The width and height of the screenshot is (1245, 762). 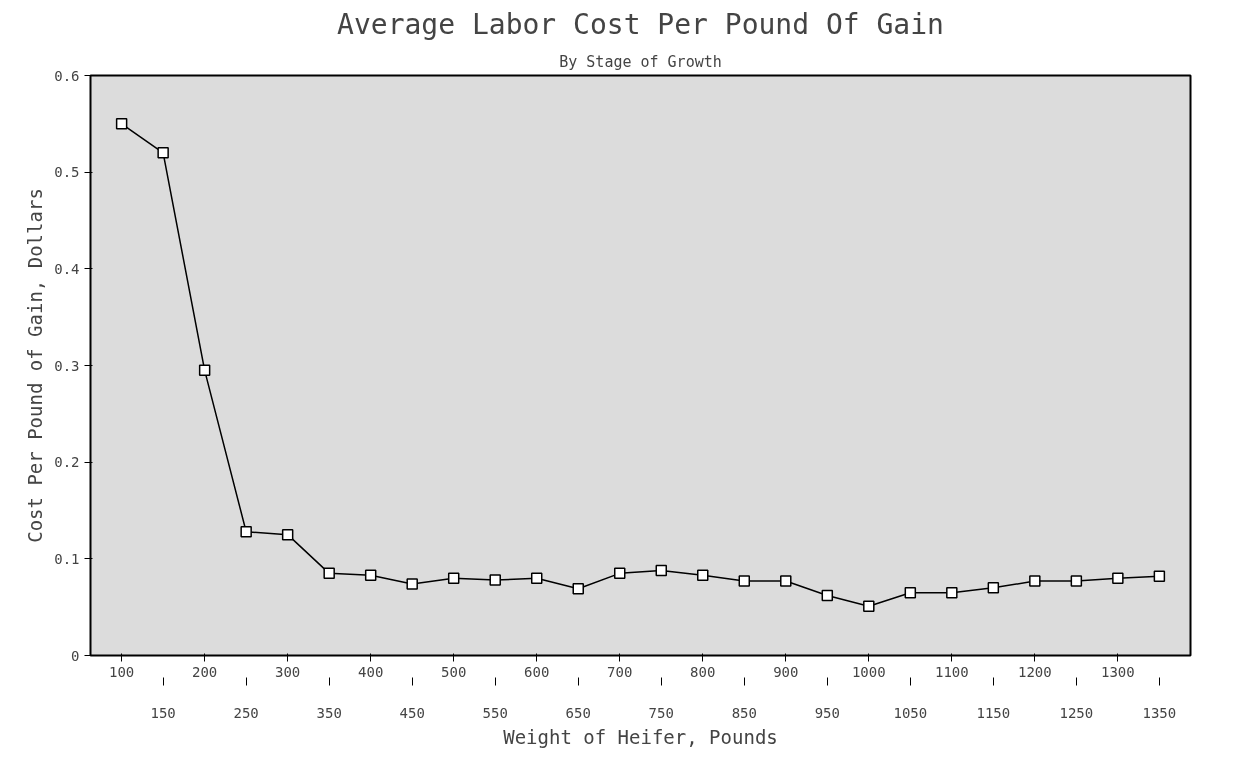 What do you see at coordinates (35, 365) in the screenshot?
I see `y-axis-title: Cost Per Pound of Gain, Dollars` at bounding box center [35, 365].